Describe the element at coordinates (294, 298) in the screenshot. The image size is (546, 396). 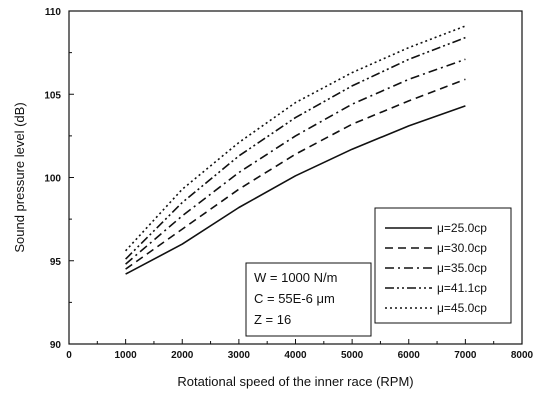
I see `annotation-line: C = 55E-6 μm` at that location.